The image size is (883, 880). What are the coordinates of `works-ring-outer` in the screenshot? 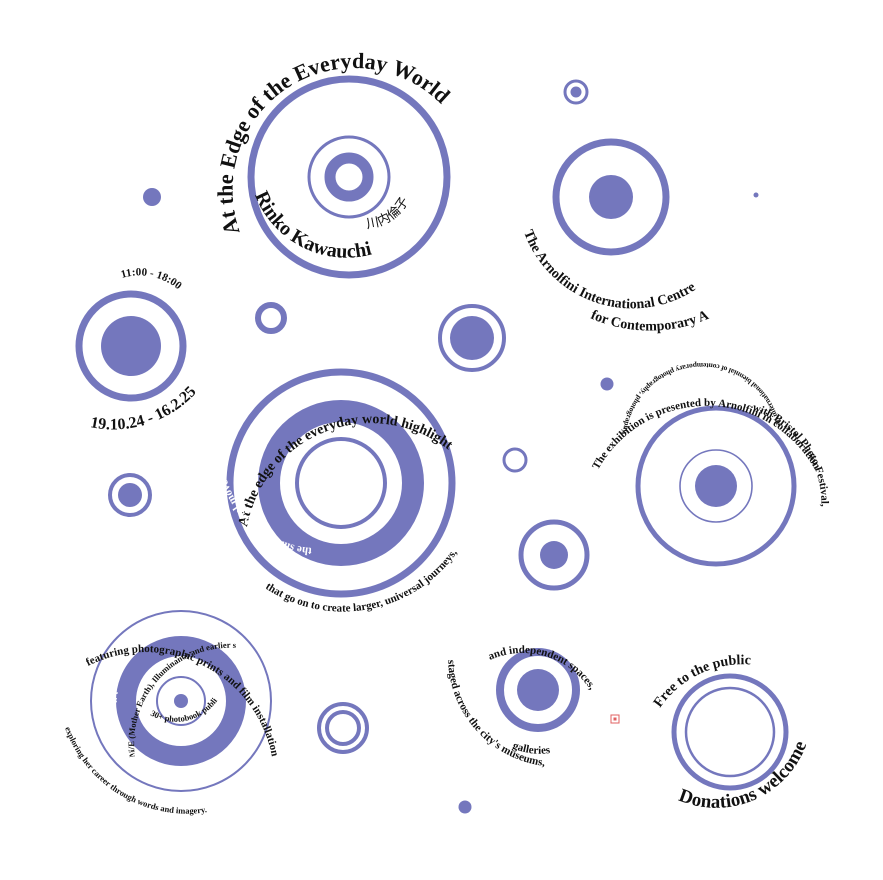 It's located at (181, 701).